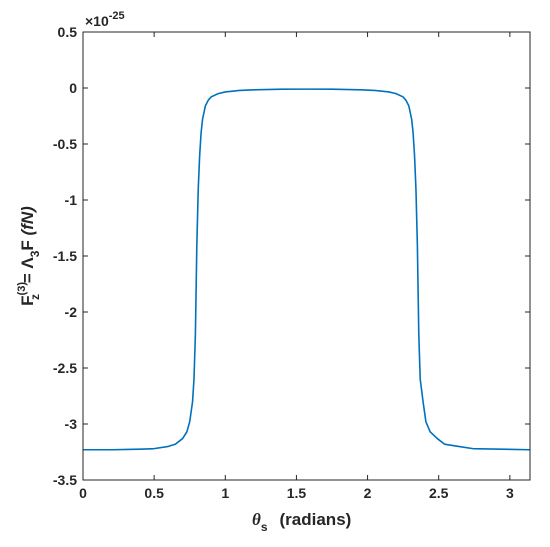  I want to click on exponent-label: ×10⁻²⁵, so click(105, 19).